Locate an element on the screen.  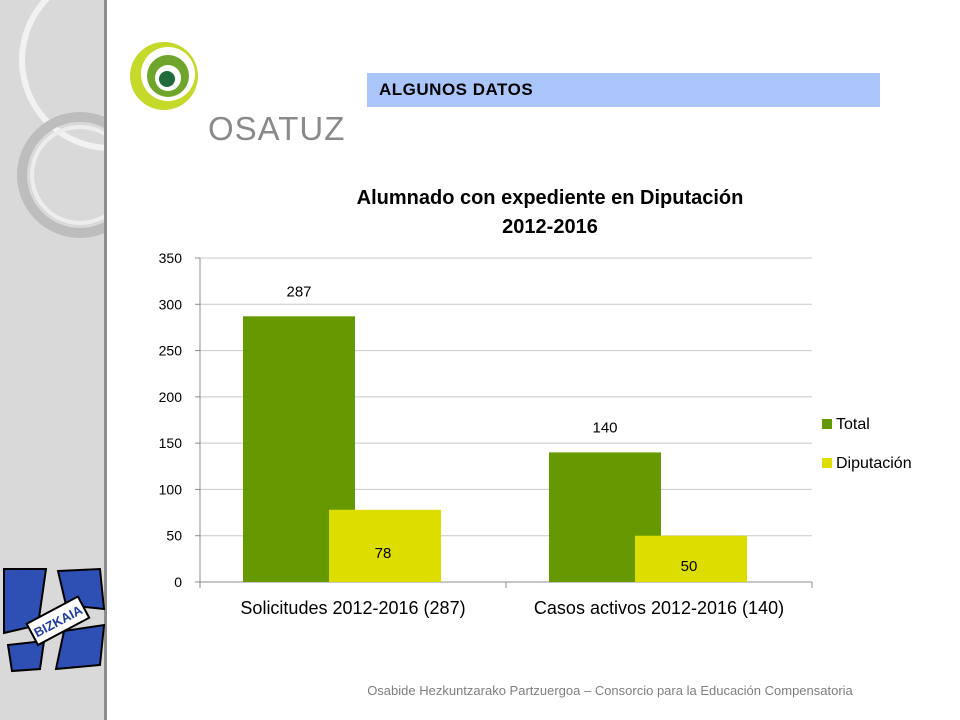
bizkaia-logo-icon: BIZKAIA is located at coordinates (54, 620).